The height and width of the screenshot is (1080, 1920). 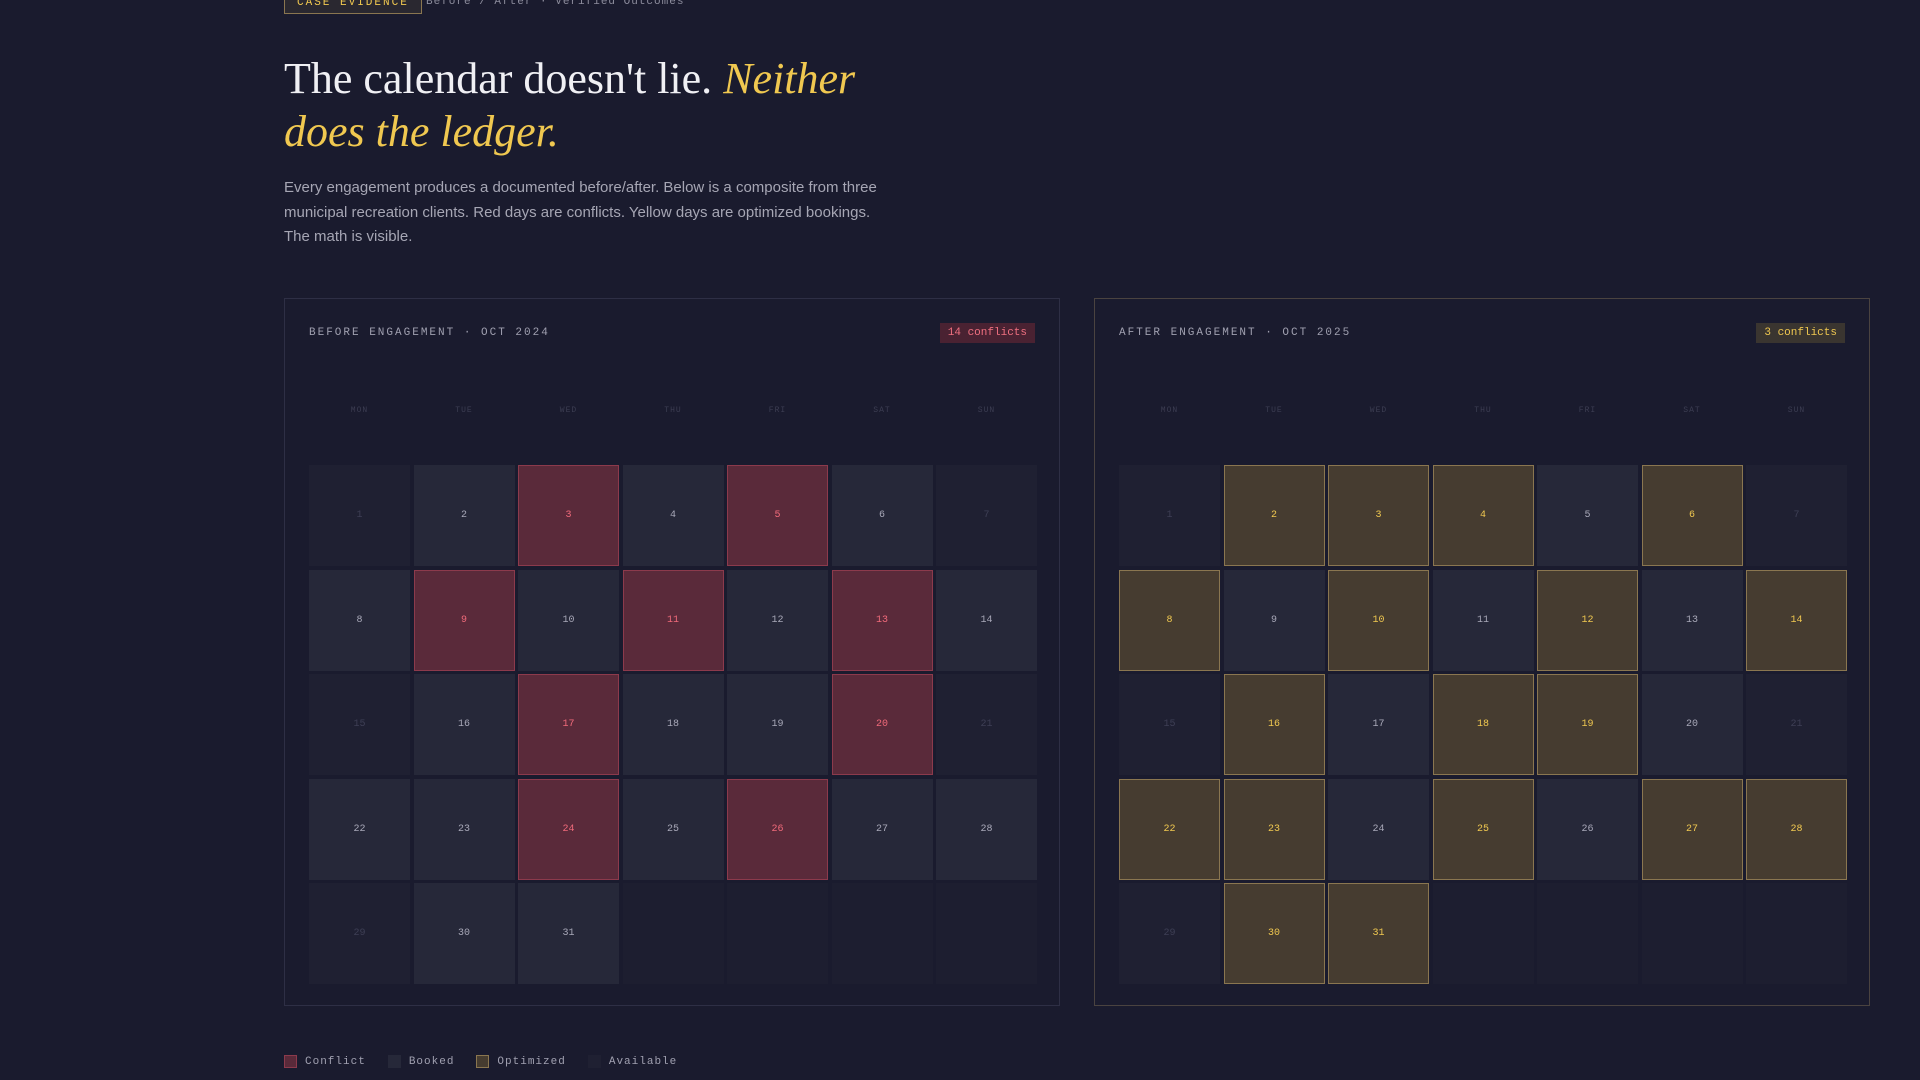 I want to click on day-cell: 14, so click(x=1796, y=620).